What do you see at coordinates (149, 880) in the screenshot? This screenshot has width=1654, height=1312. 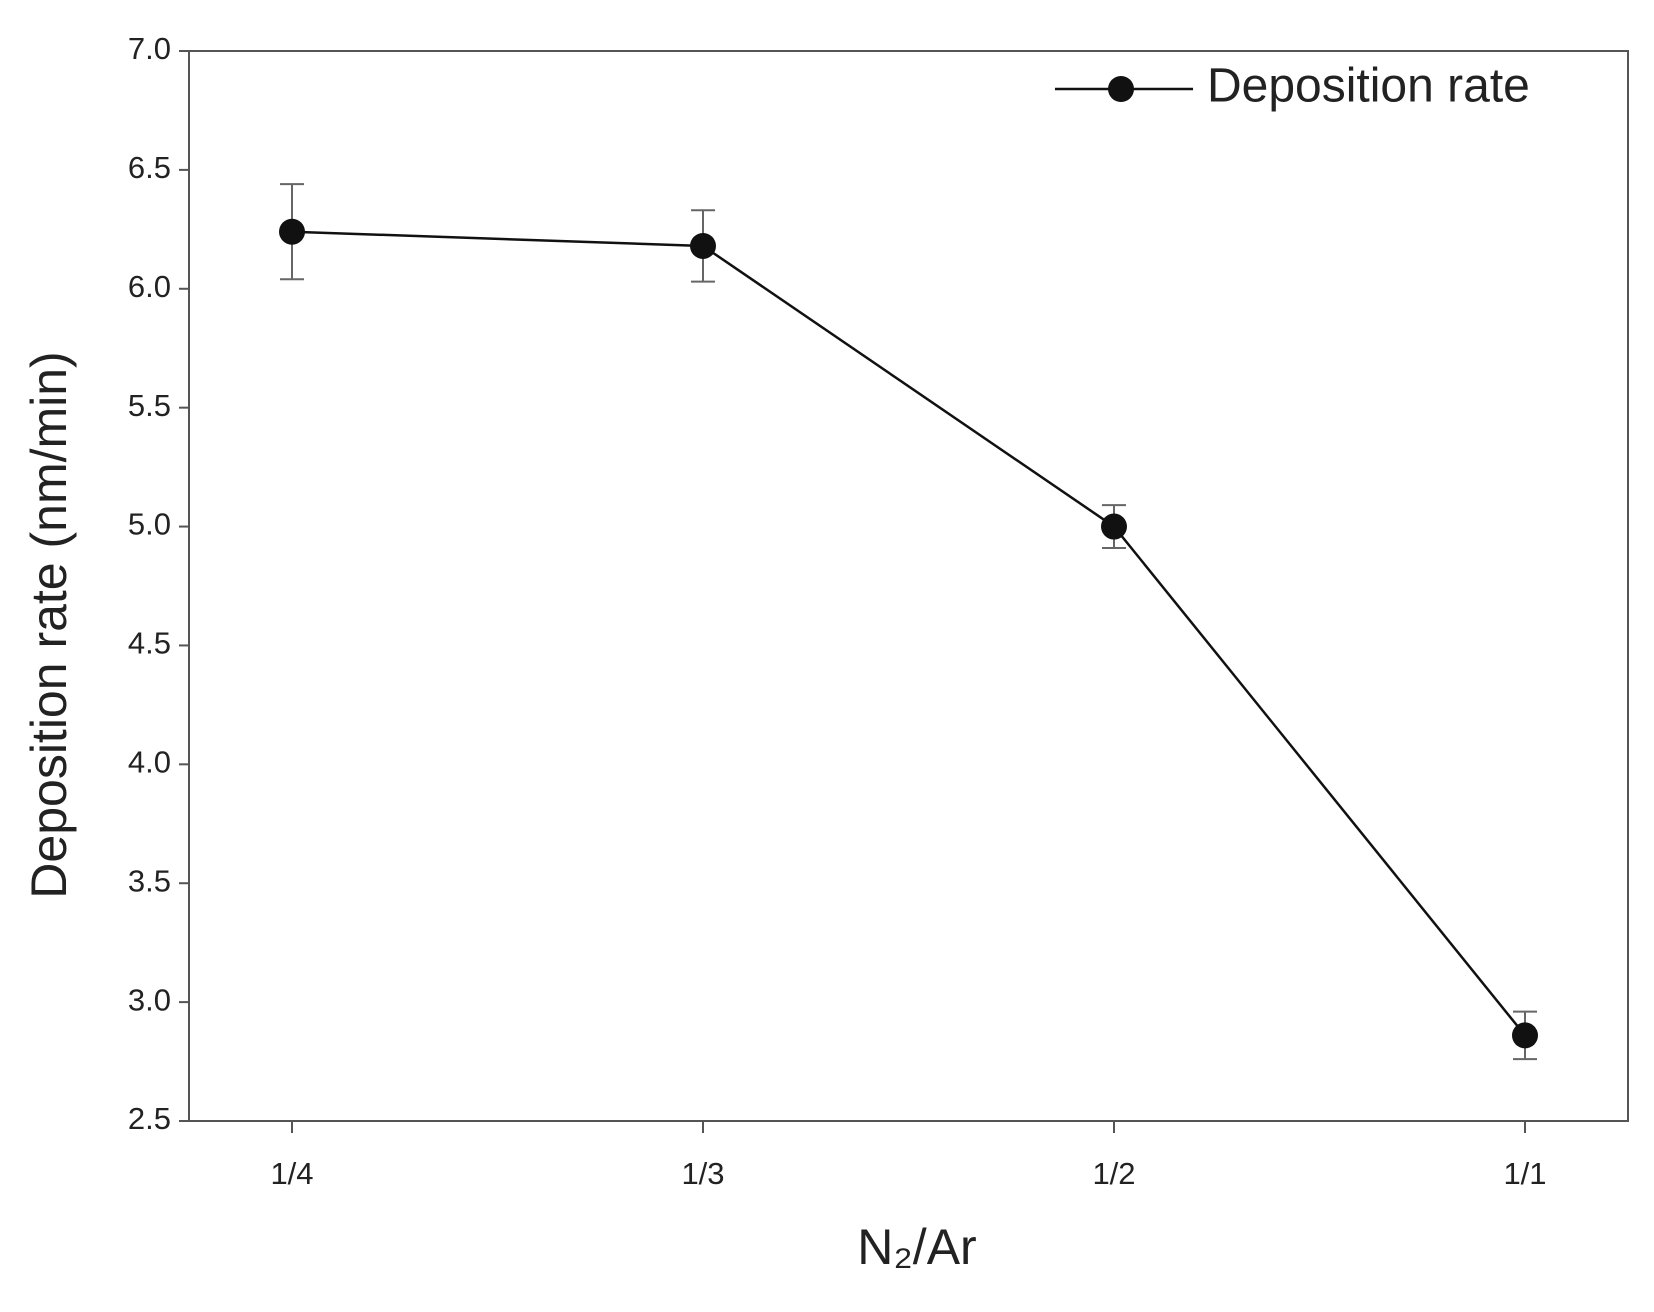 I see `y-tick-label: 3.5` at bounding box center [149, 880].